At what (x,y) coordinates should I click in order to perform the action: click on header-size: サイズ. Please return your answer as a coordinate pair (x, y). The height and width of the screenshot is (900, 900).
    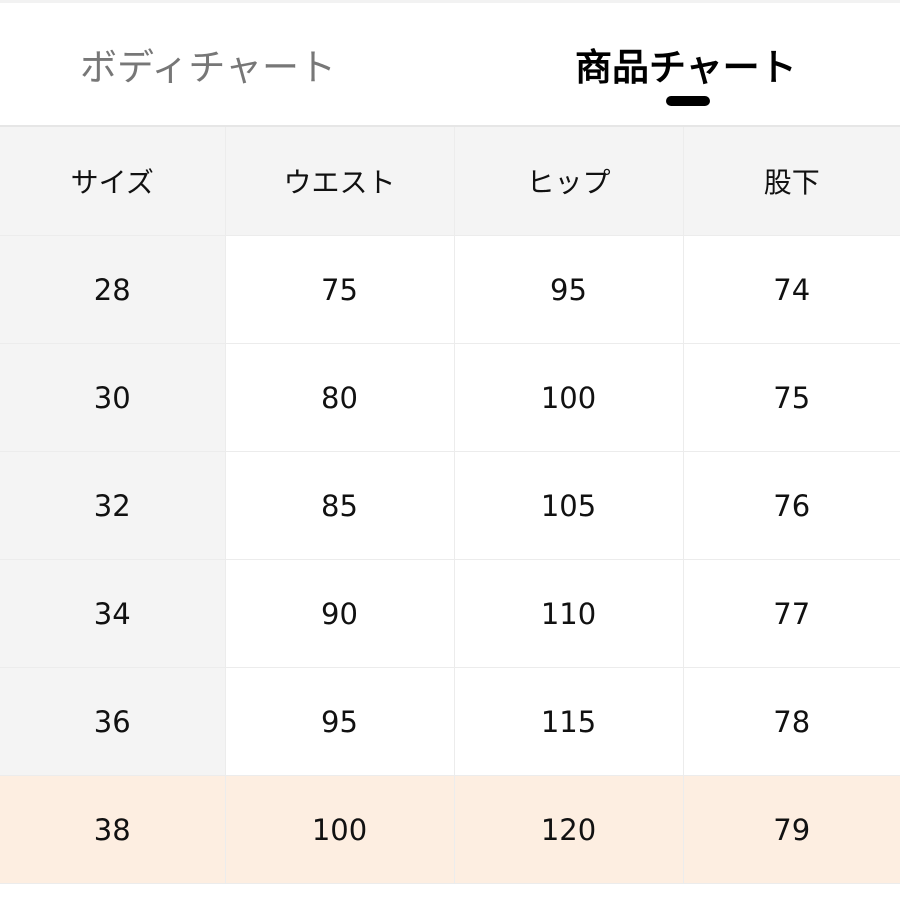
    Looking at the image, I should click on (113, 181).